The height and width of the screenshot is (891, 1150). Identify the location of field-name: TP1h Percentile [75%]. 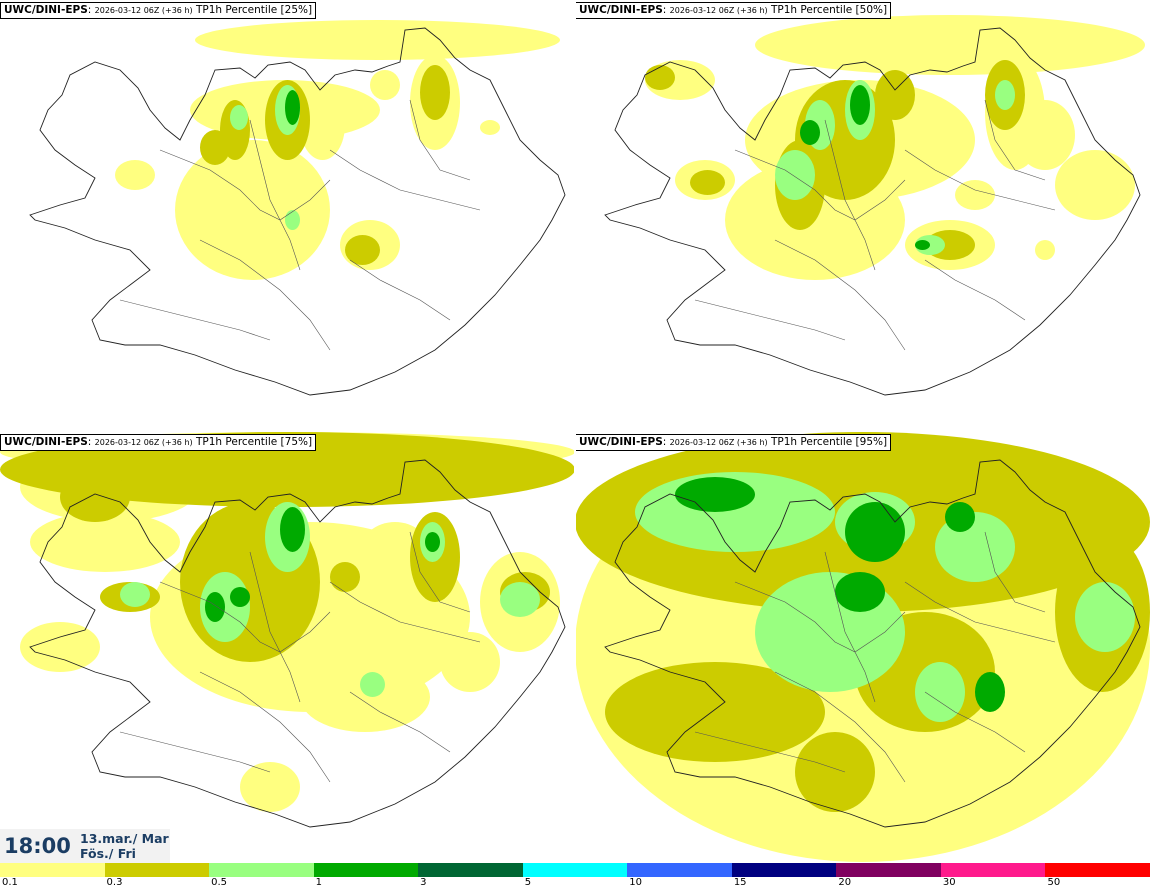
(254, 442).